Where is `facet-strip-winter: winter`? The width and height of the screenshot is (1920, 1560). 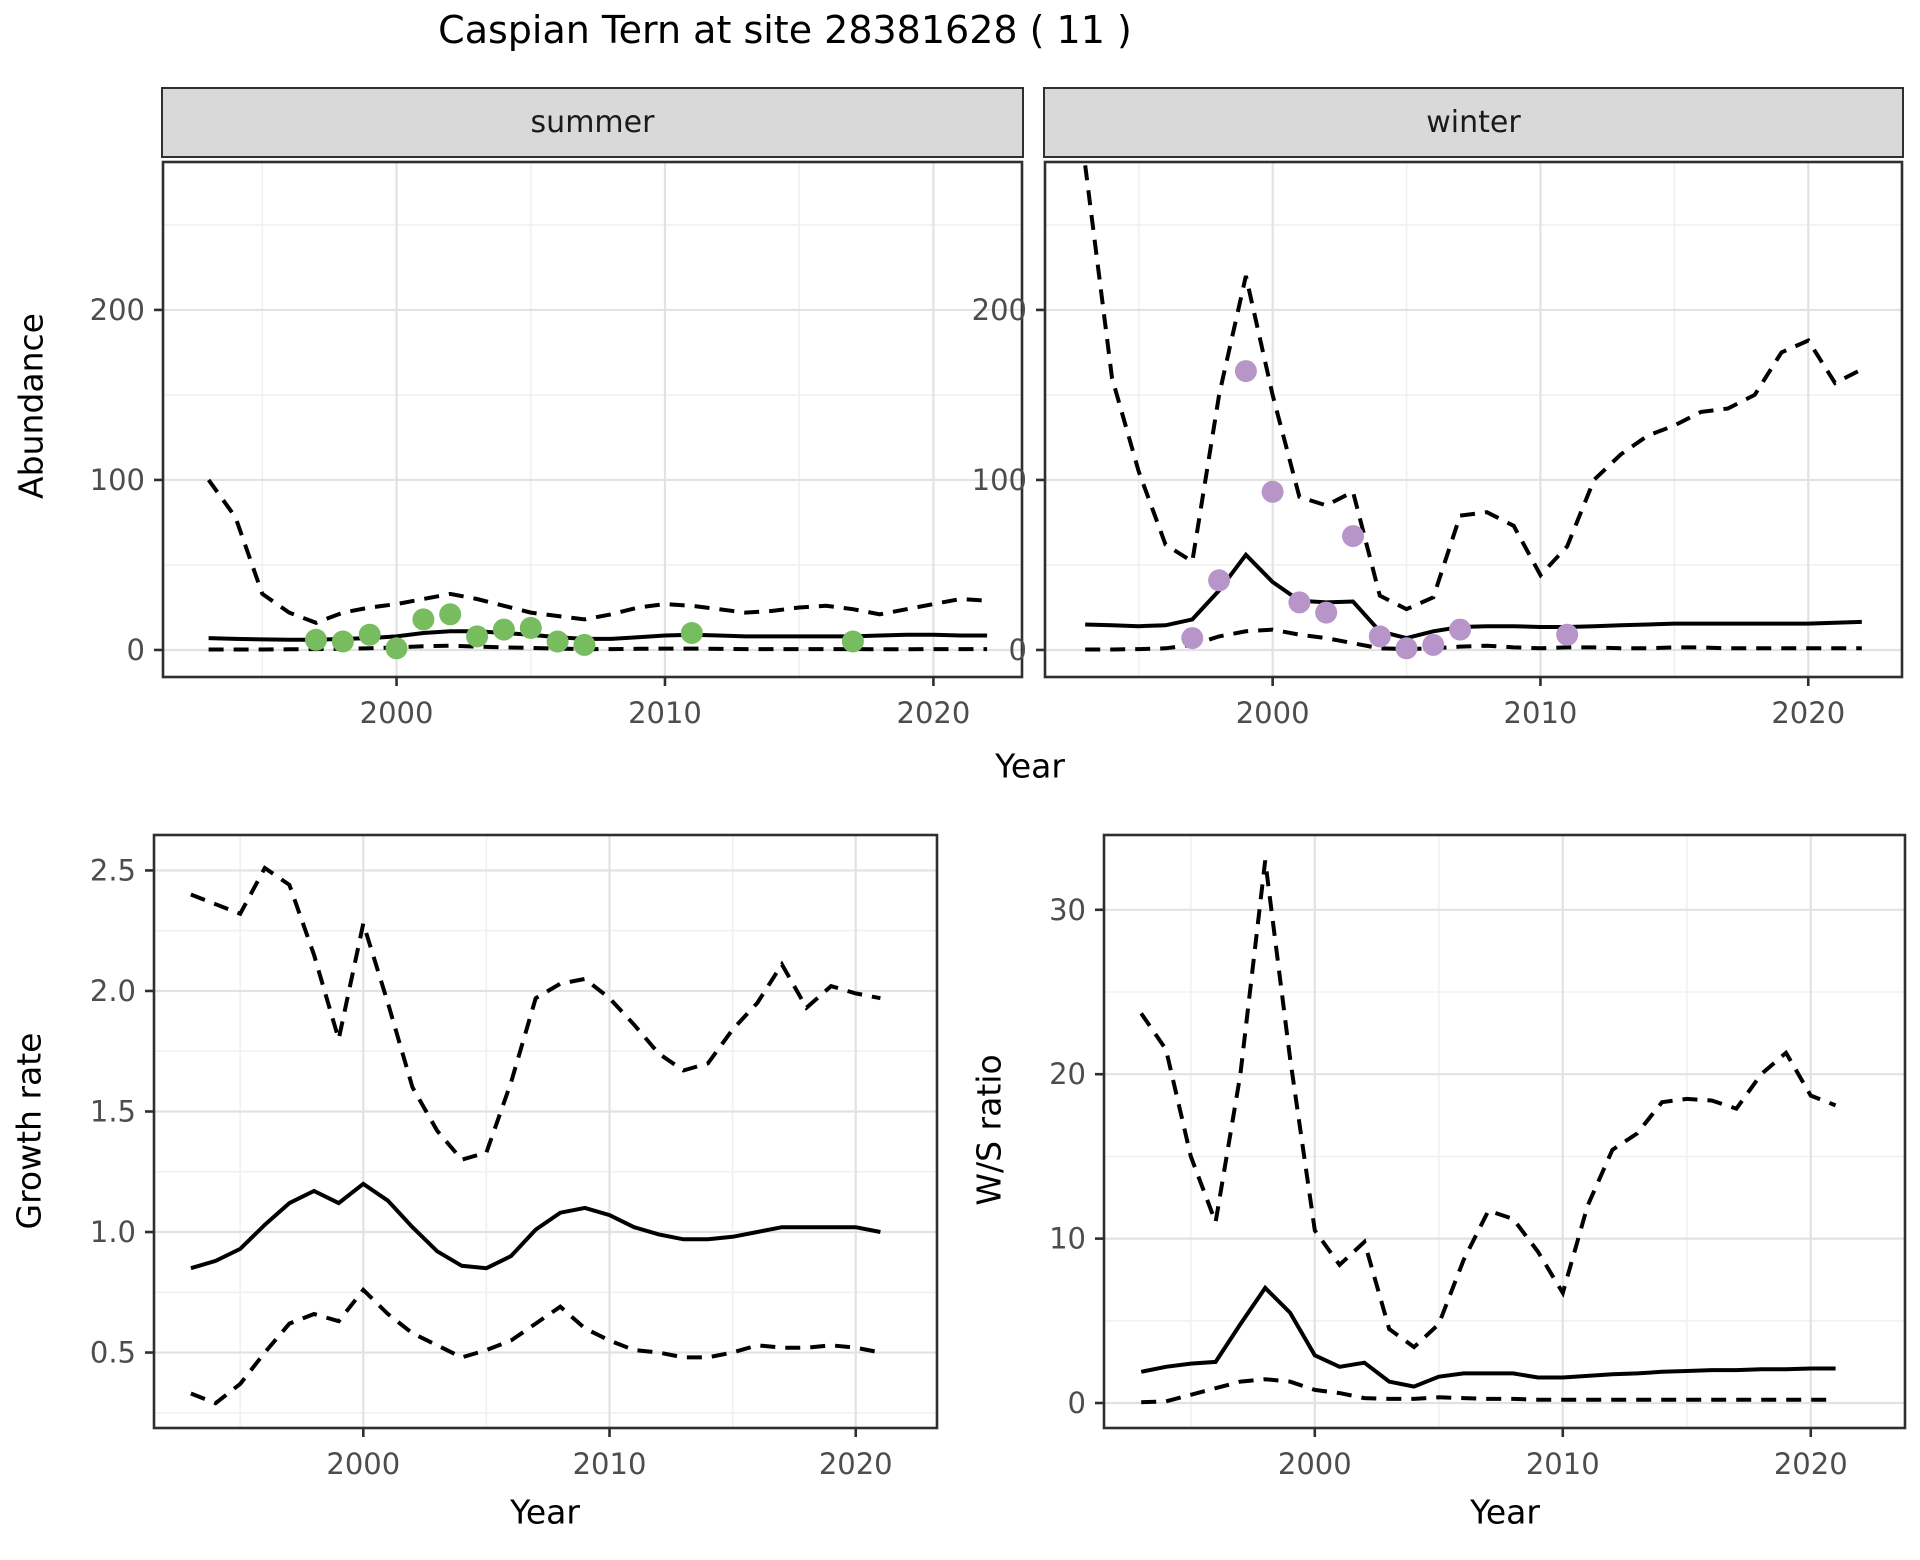
facet-strip-winter: winter is located at coordinates (1473, 122).